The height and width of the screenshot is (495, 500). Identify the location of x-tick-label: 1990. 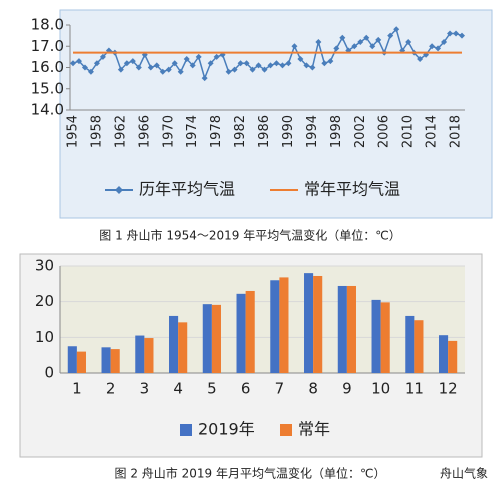
(288, 131).